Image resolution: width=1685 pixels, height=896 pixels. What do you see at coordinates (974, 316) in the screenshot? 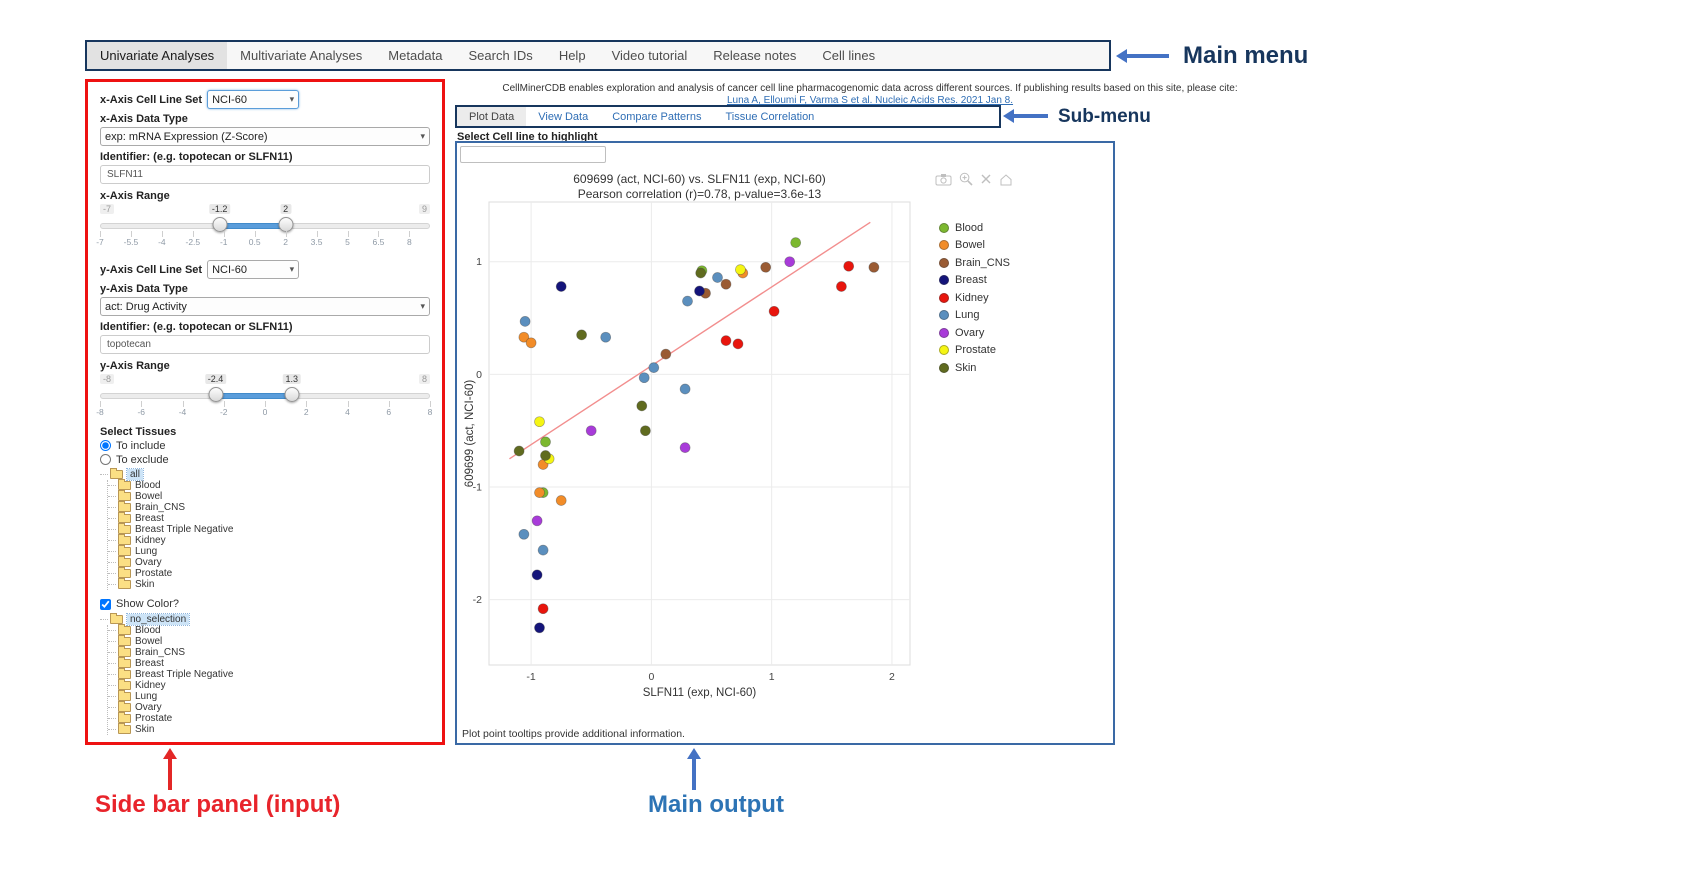
I see `legend-item-lung: Lung` at bounding box center [974, 316].